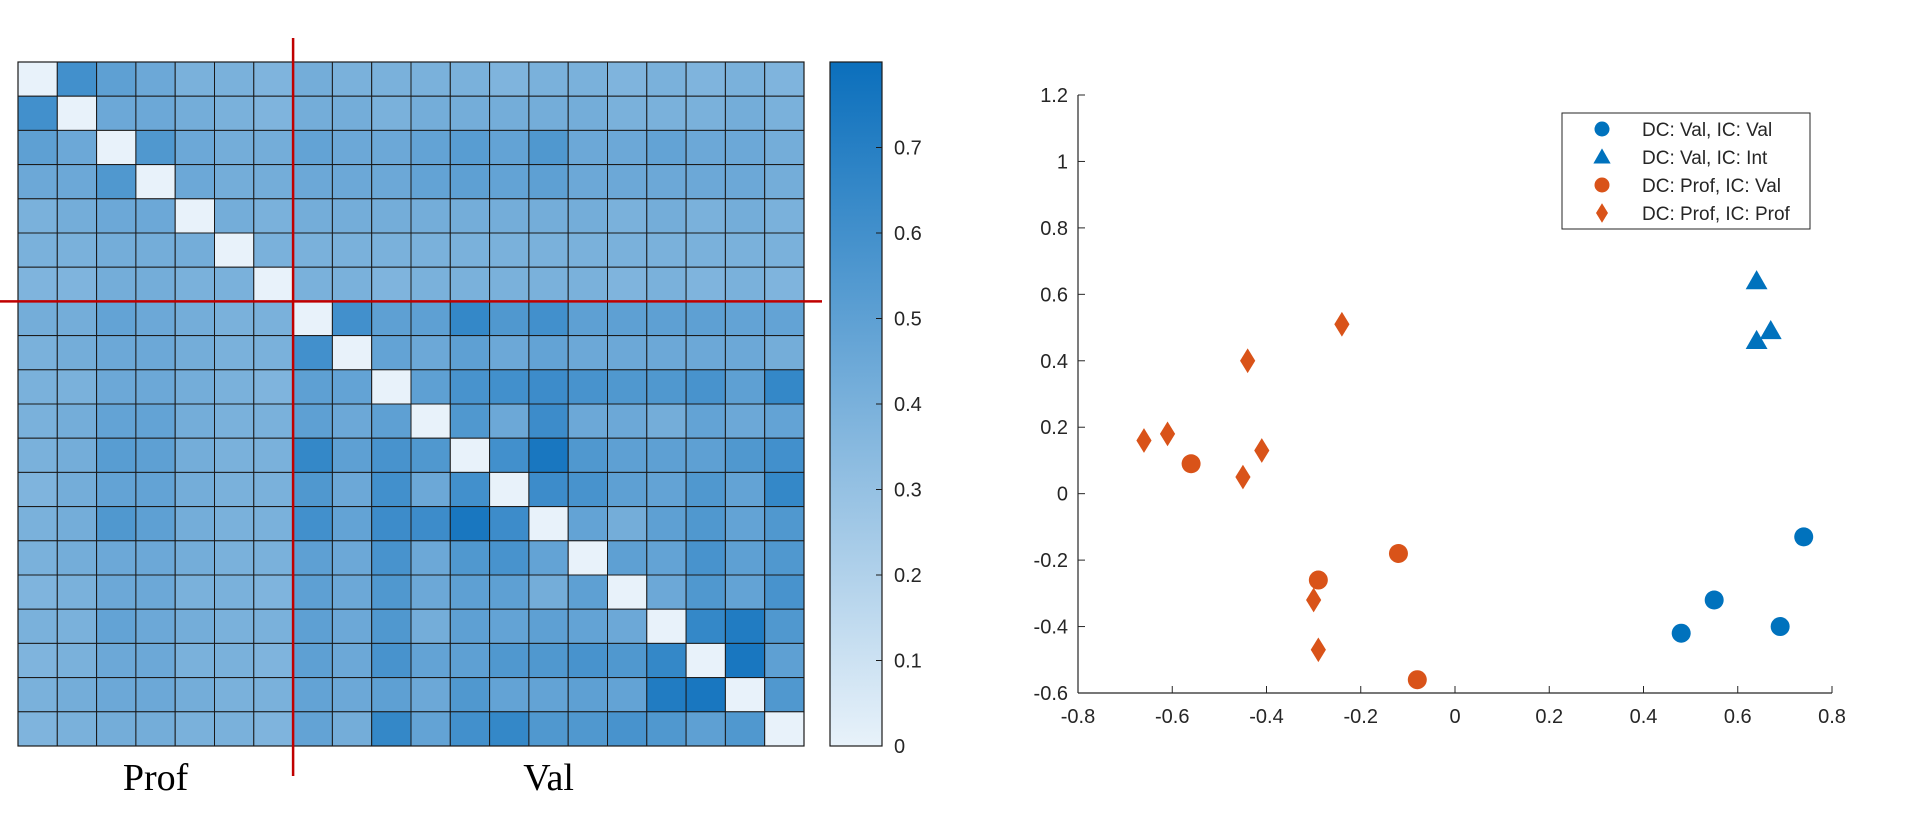 The height and width of the screenshot is (815, 1926). I want to click on x-tick-label: -0.6, so click(1172, 717).